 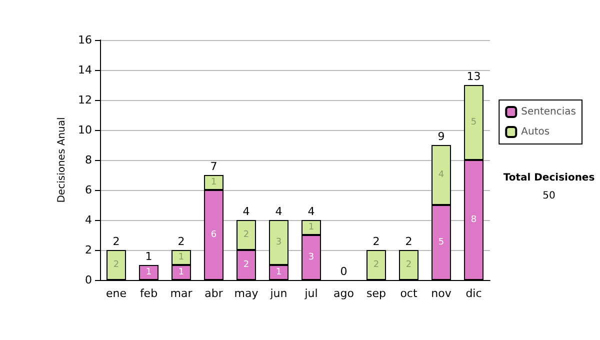 I want to click on y-tick-label: 6, so click(x=88, y=190).